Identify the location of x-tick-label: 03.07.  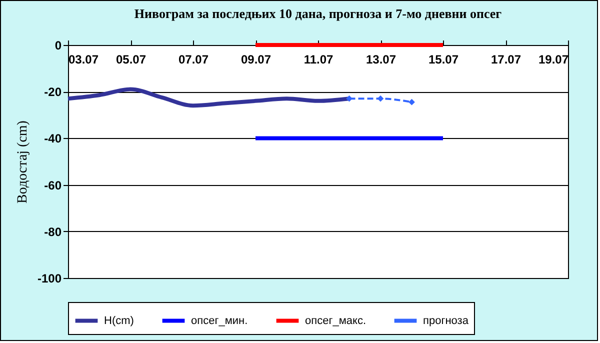
(83, 59).